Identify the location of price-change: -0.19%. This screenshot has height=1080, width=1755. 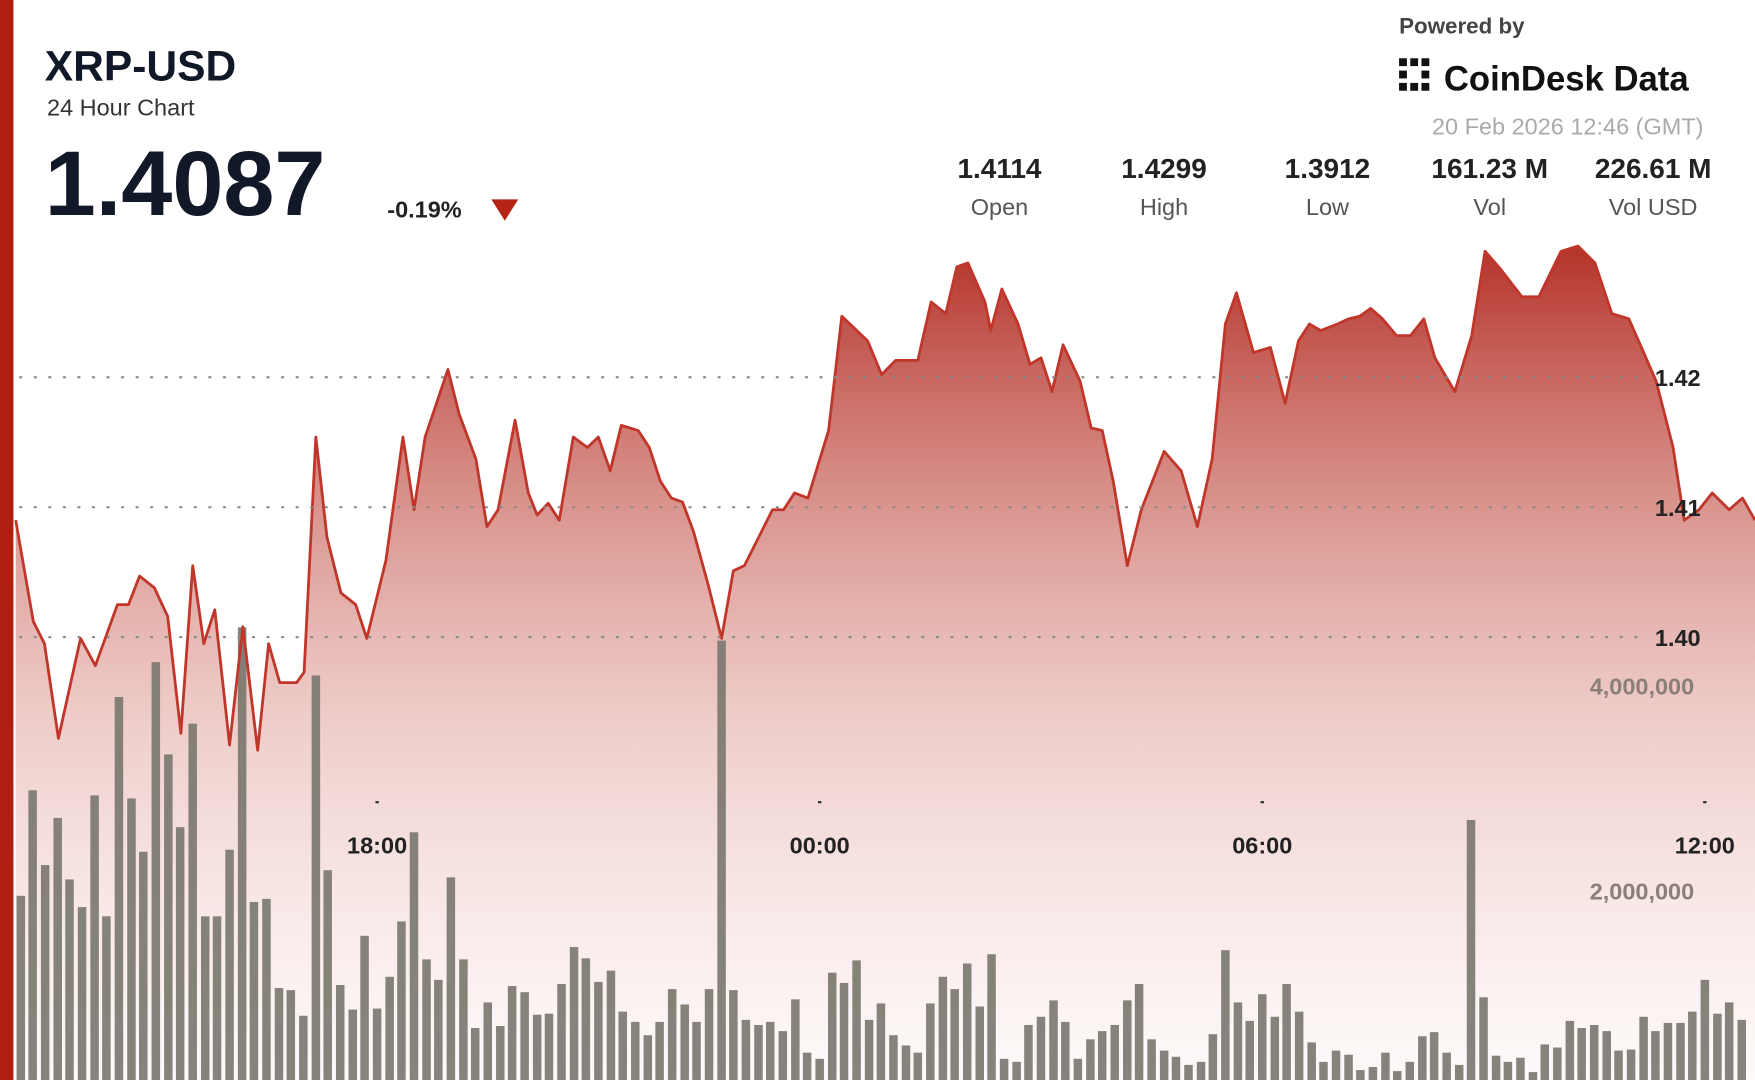
(424, 209).